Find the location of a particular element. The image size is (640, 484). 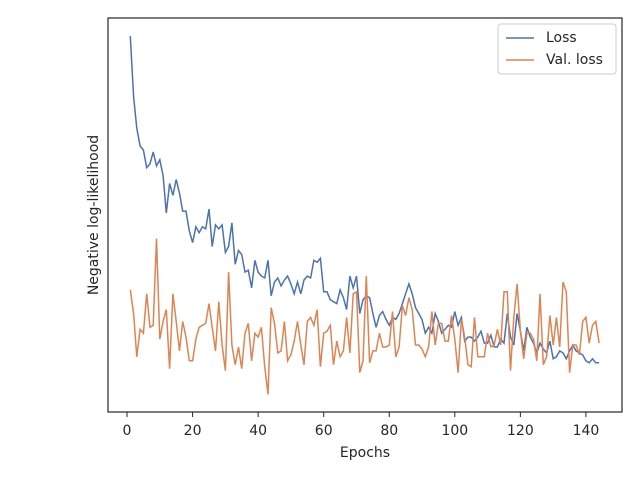

legend-label: Loss is located at coordinates (561, 38).